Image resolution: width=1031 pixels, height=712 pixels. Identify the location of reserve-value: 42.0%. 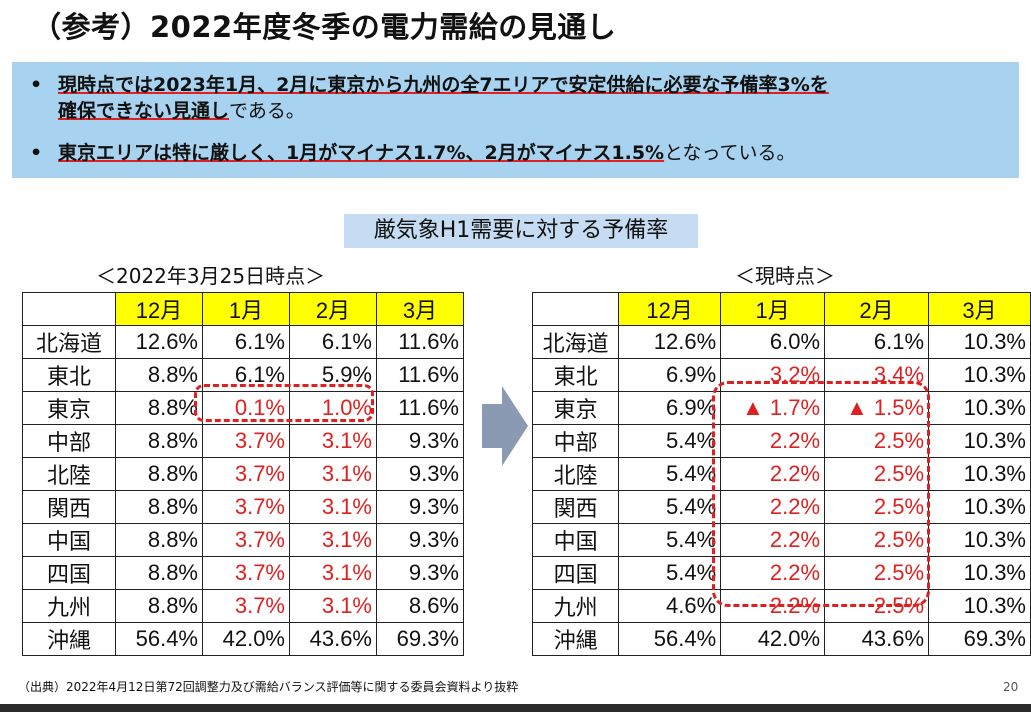
(773, 639).